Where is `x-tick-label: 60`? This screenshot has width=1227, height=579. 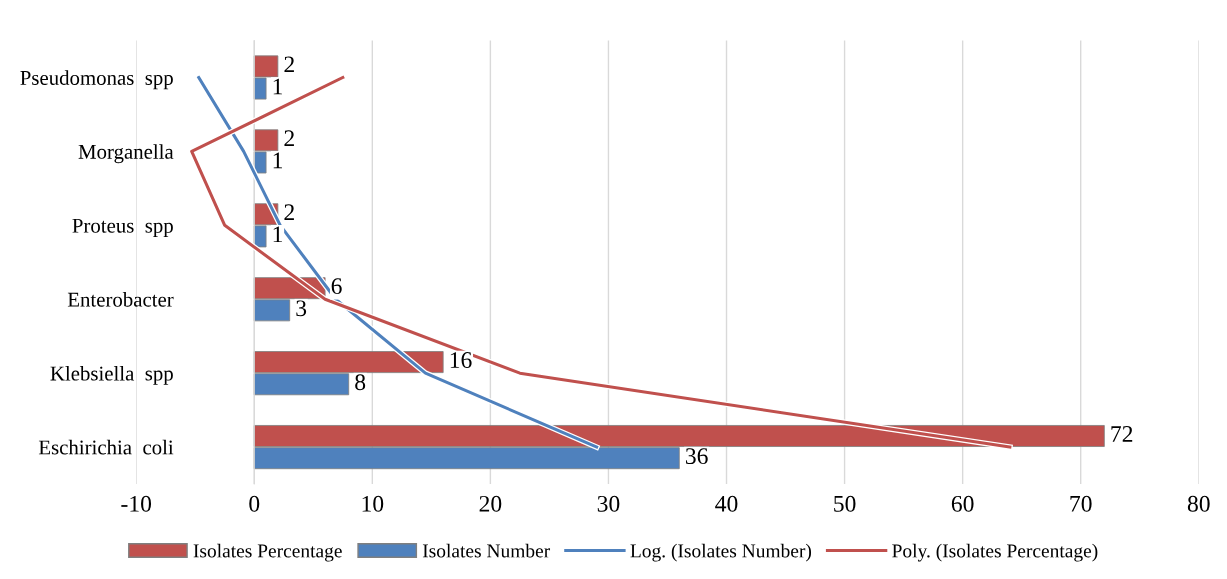
x-tick-label: 60 is located at coordinates (962, 503).